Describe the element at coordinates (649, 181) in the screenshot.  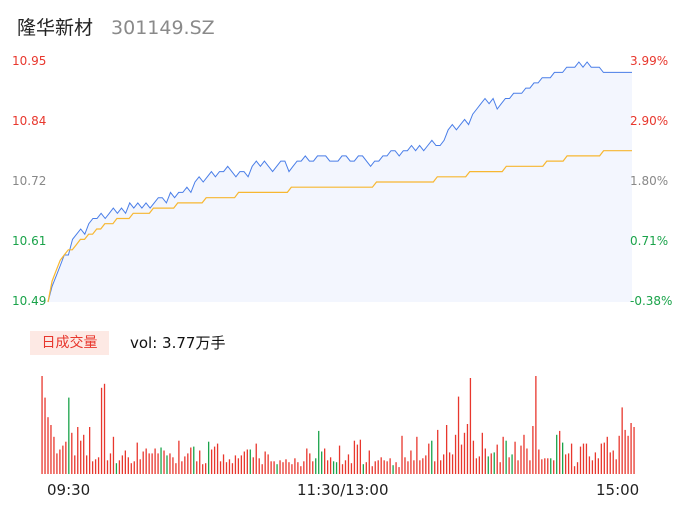
I see `y-tick-right: 1.80%` at that location.